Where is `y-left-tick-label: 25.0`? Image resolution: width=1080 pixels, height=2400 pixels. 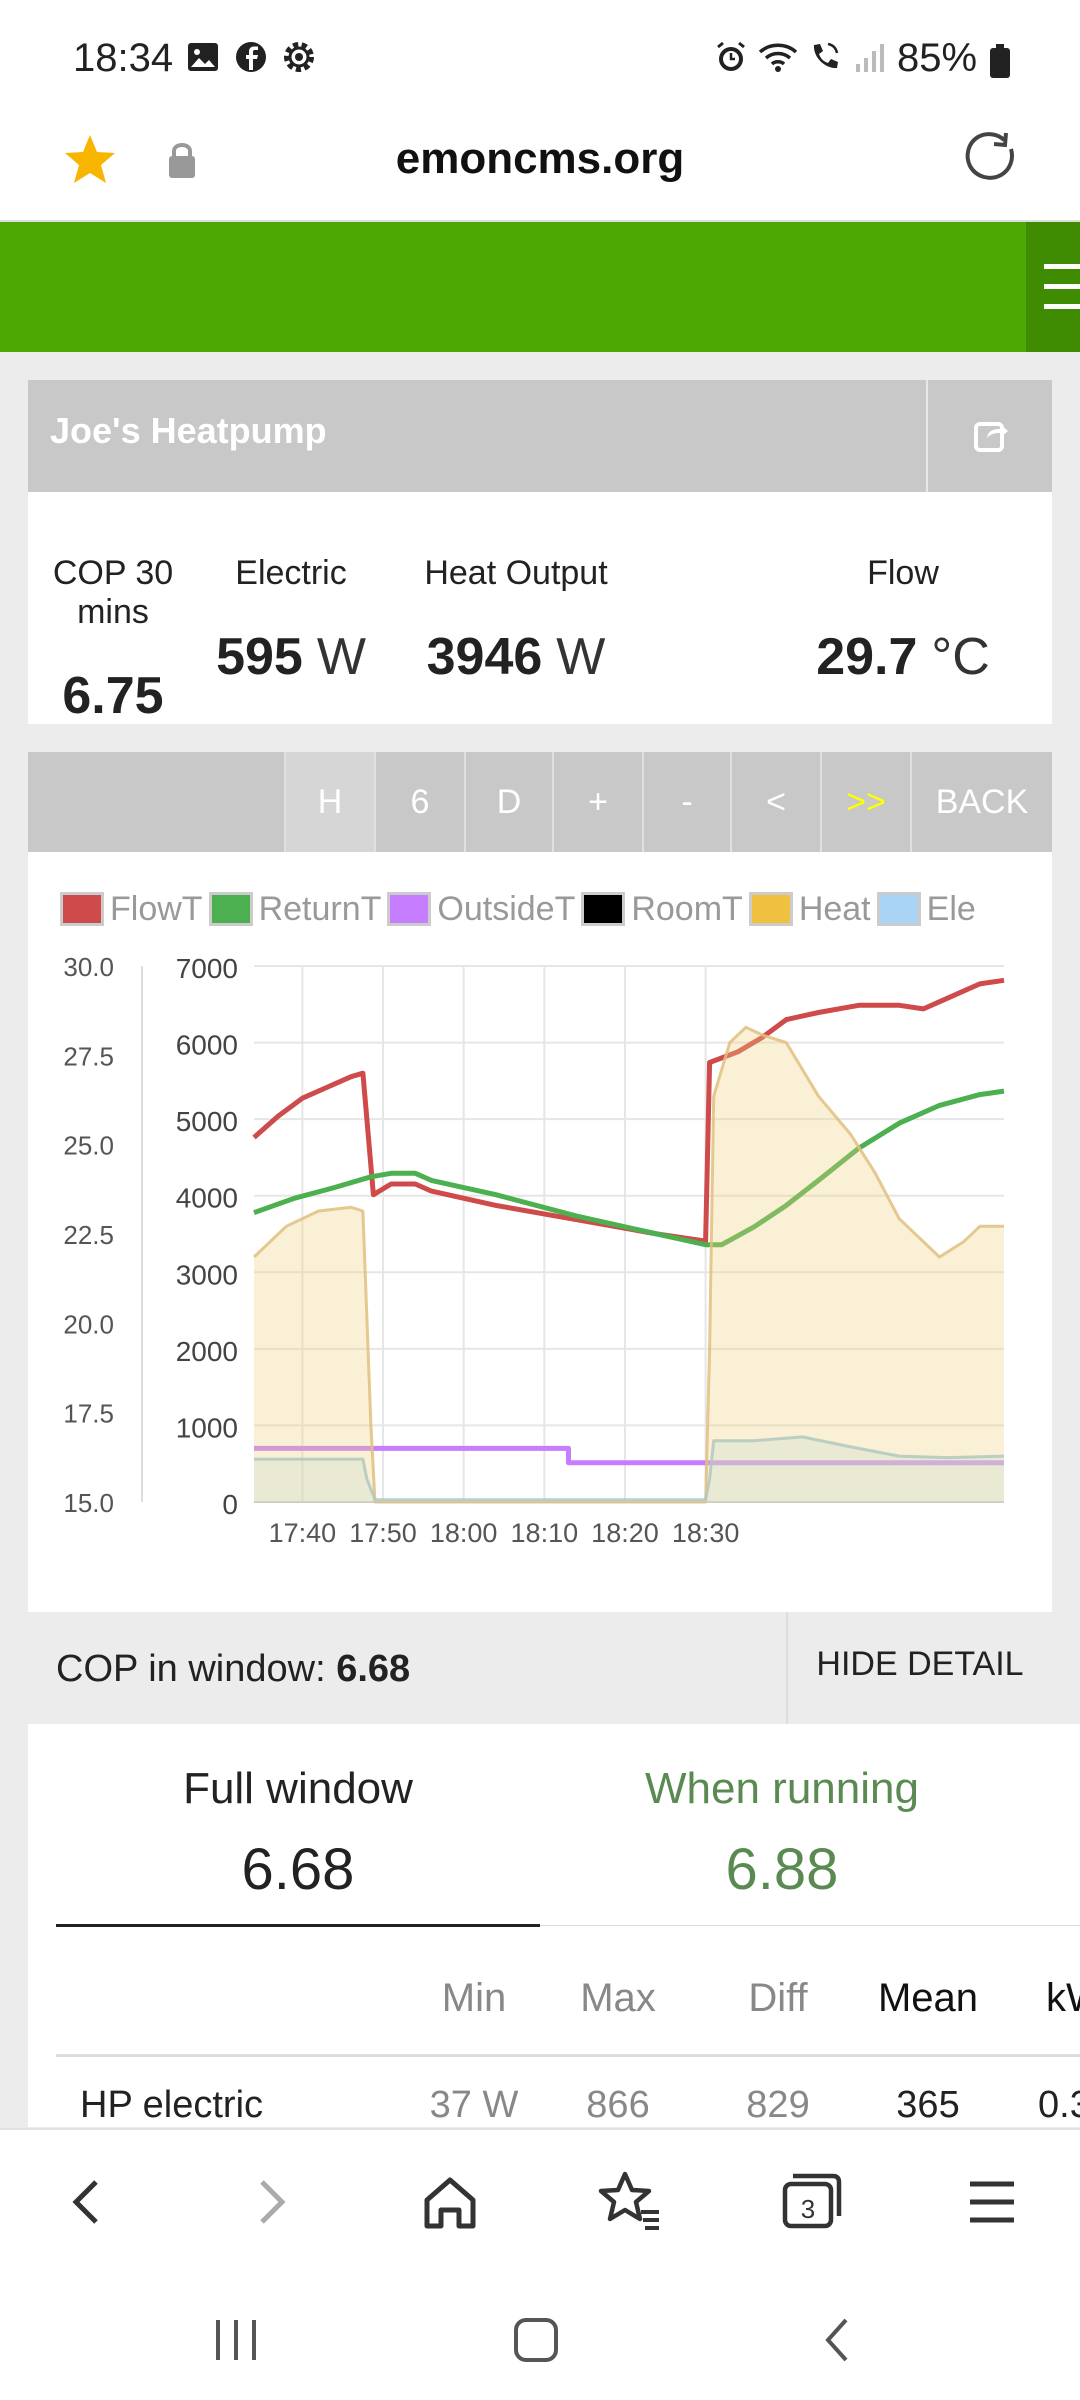 y-left-tick-label: 25.0 is located at coordinates (88, 1146).